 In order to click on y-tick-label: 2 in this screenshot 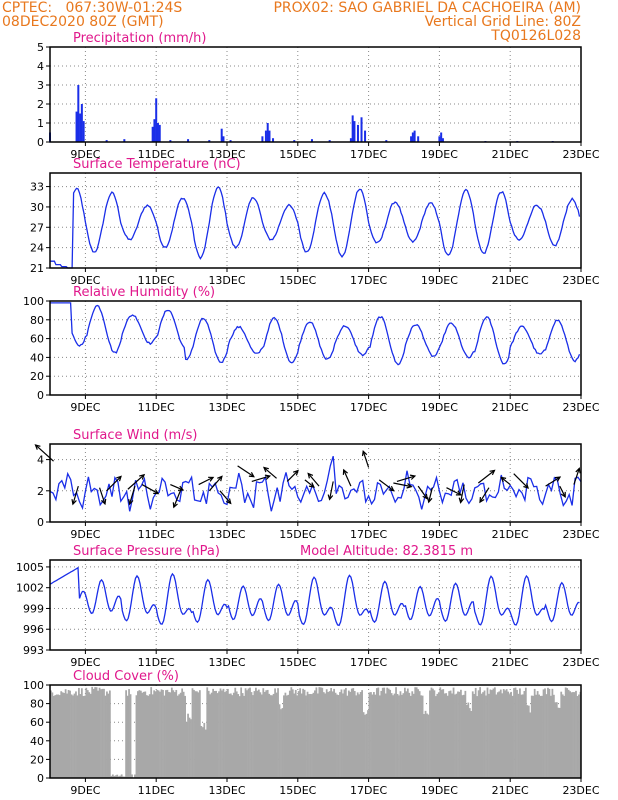, I will do `click(40, 491)`.